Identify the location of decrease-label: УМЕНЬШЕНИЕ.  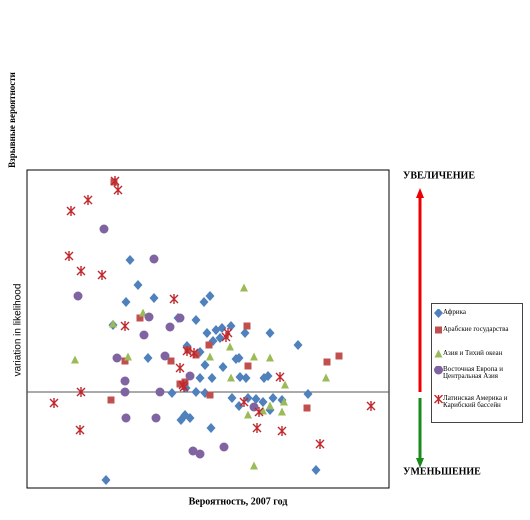
(442, 471).